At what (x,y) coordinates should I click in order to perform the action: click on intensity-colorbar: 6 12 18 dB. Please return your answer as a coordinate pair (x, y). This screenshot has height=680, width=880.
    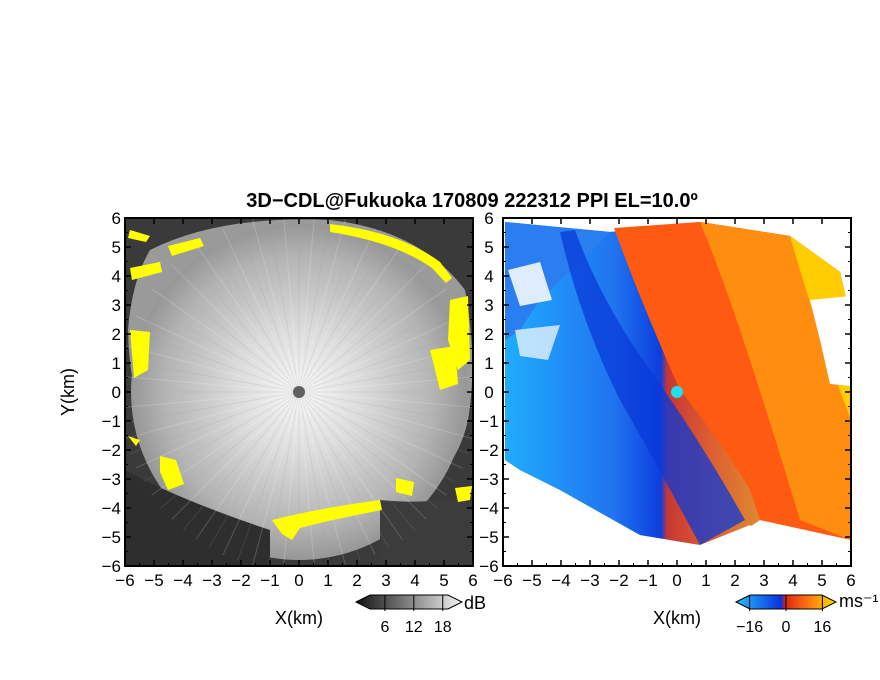
    Looking at the image, I should click on (420, 614).